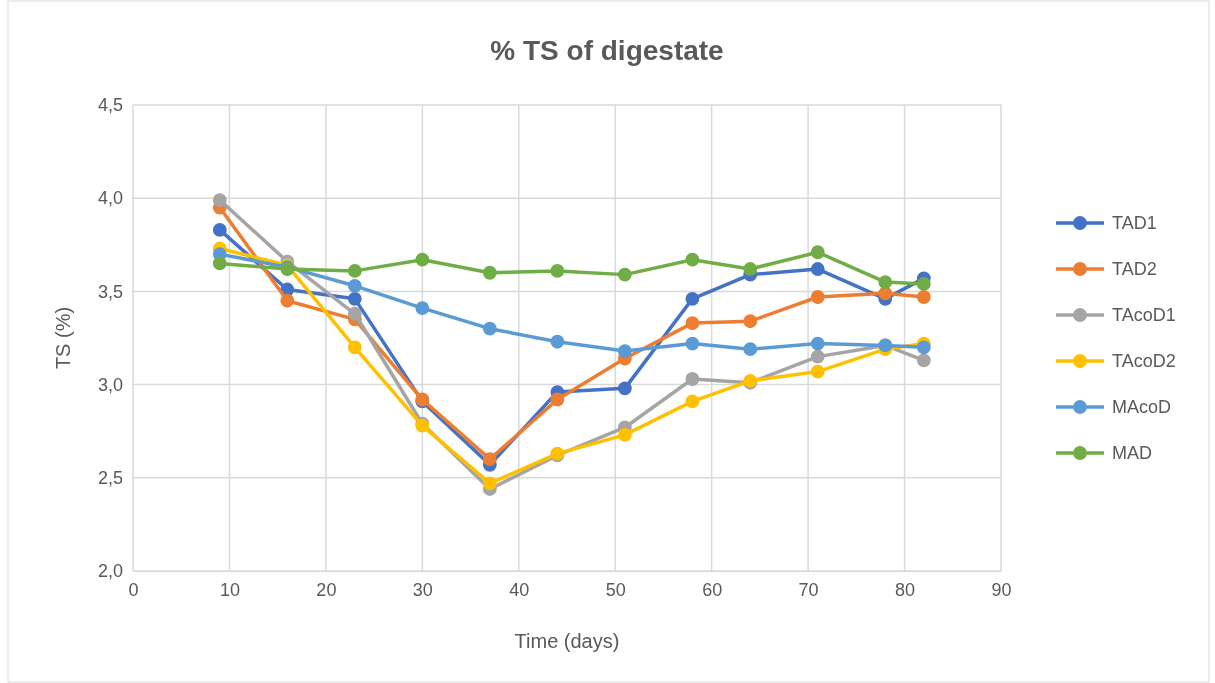 This screenshot has height=683, width=1215. What do you see at coordinates (229, 589) in the screenshot?
I see `x-tick-label: 10` at bounding box center [229, 589].